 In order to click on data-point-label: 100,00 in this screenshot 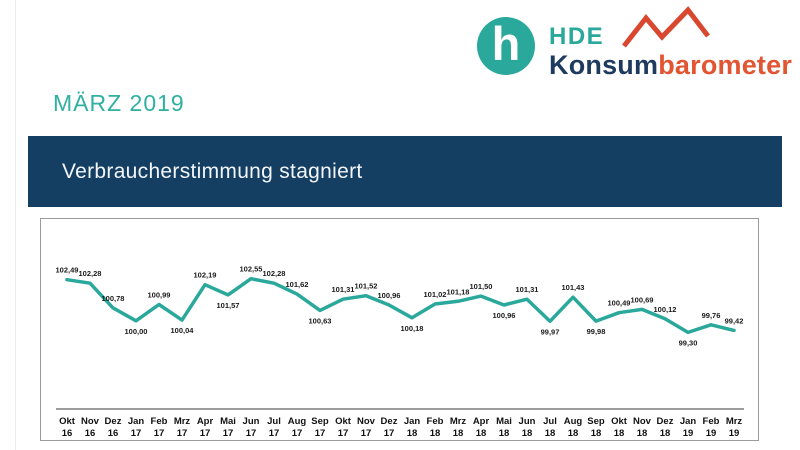, I will do `click(136, 331)`.